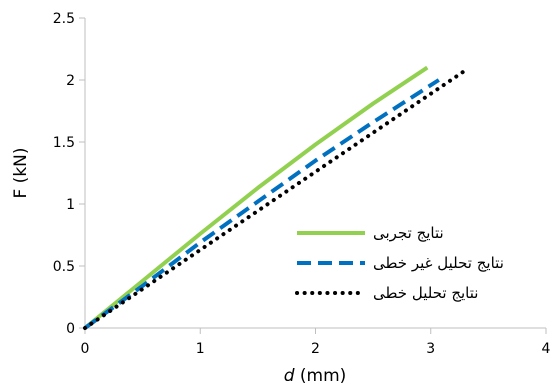  What do you see at coordinates (321, 376) in the screenshot?
I see `x-axis-title-unit: (mm)` at bounding box center [321, 376].